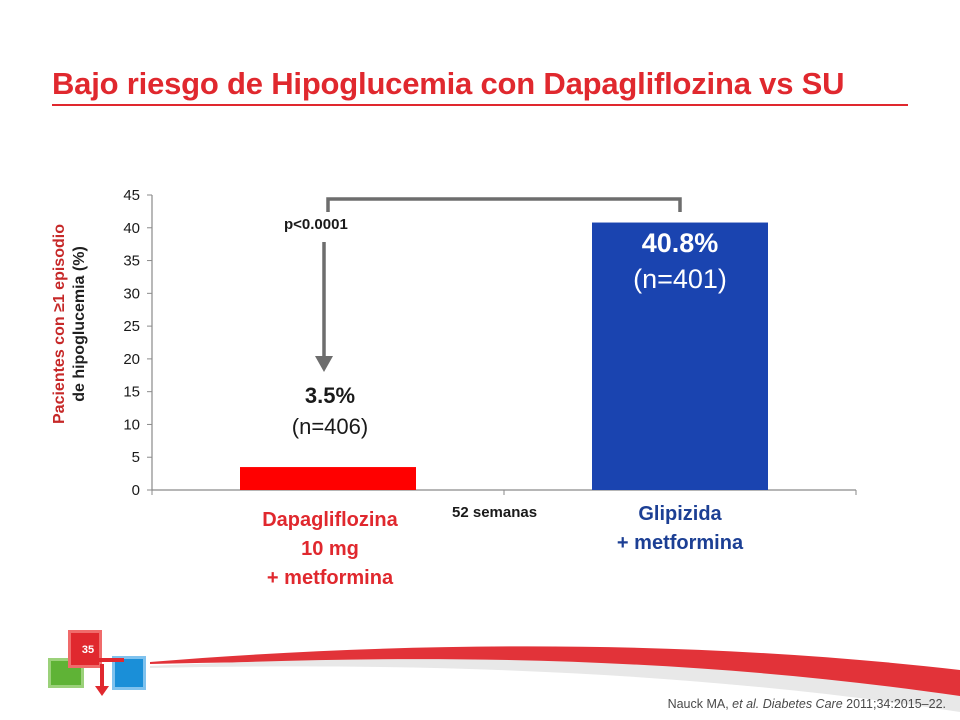 The width and height of the screenshot is (960, 720). What do you see at coordinates (680, 279) in the screenshot?
I see `glipizida-n-label: (n=401)` at bounding box center [680, 279].